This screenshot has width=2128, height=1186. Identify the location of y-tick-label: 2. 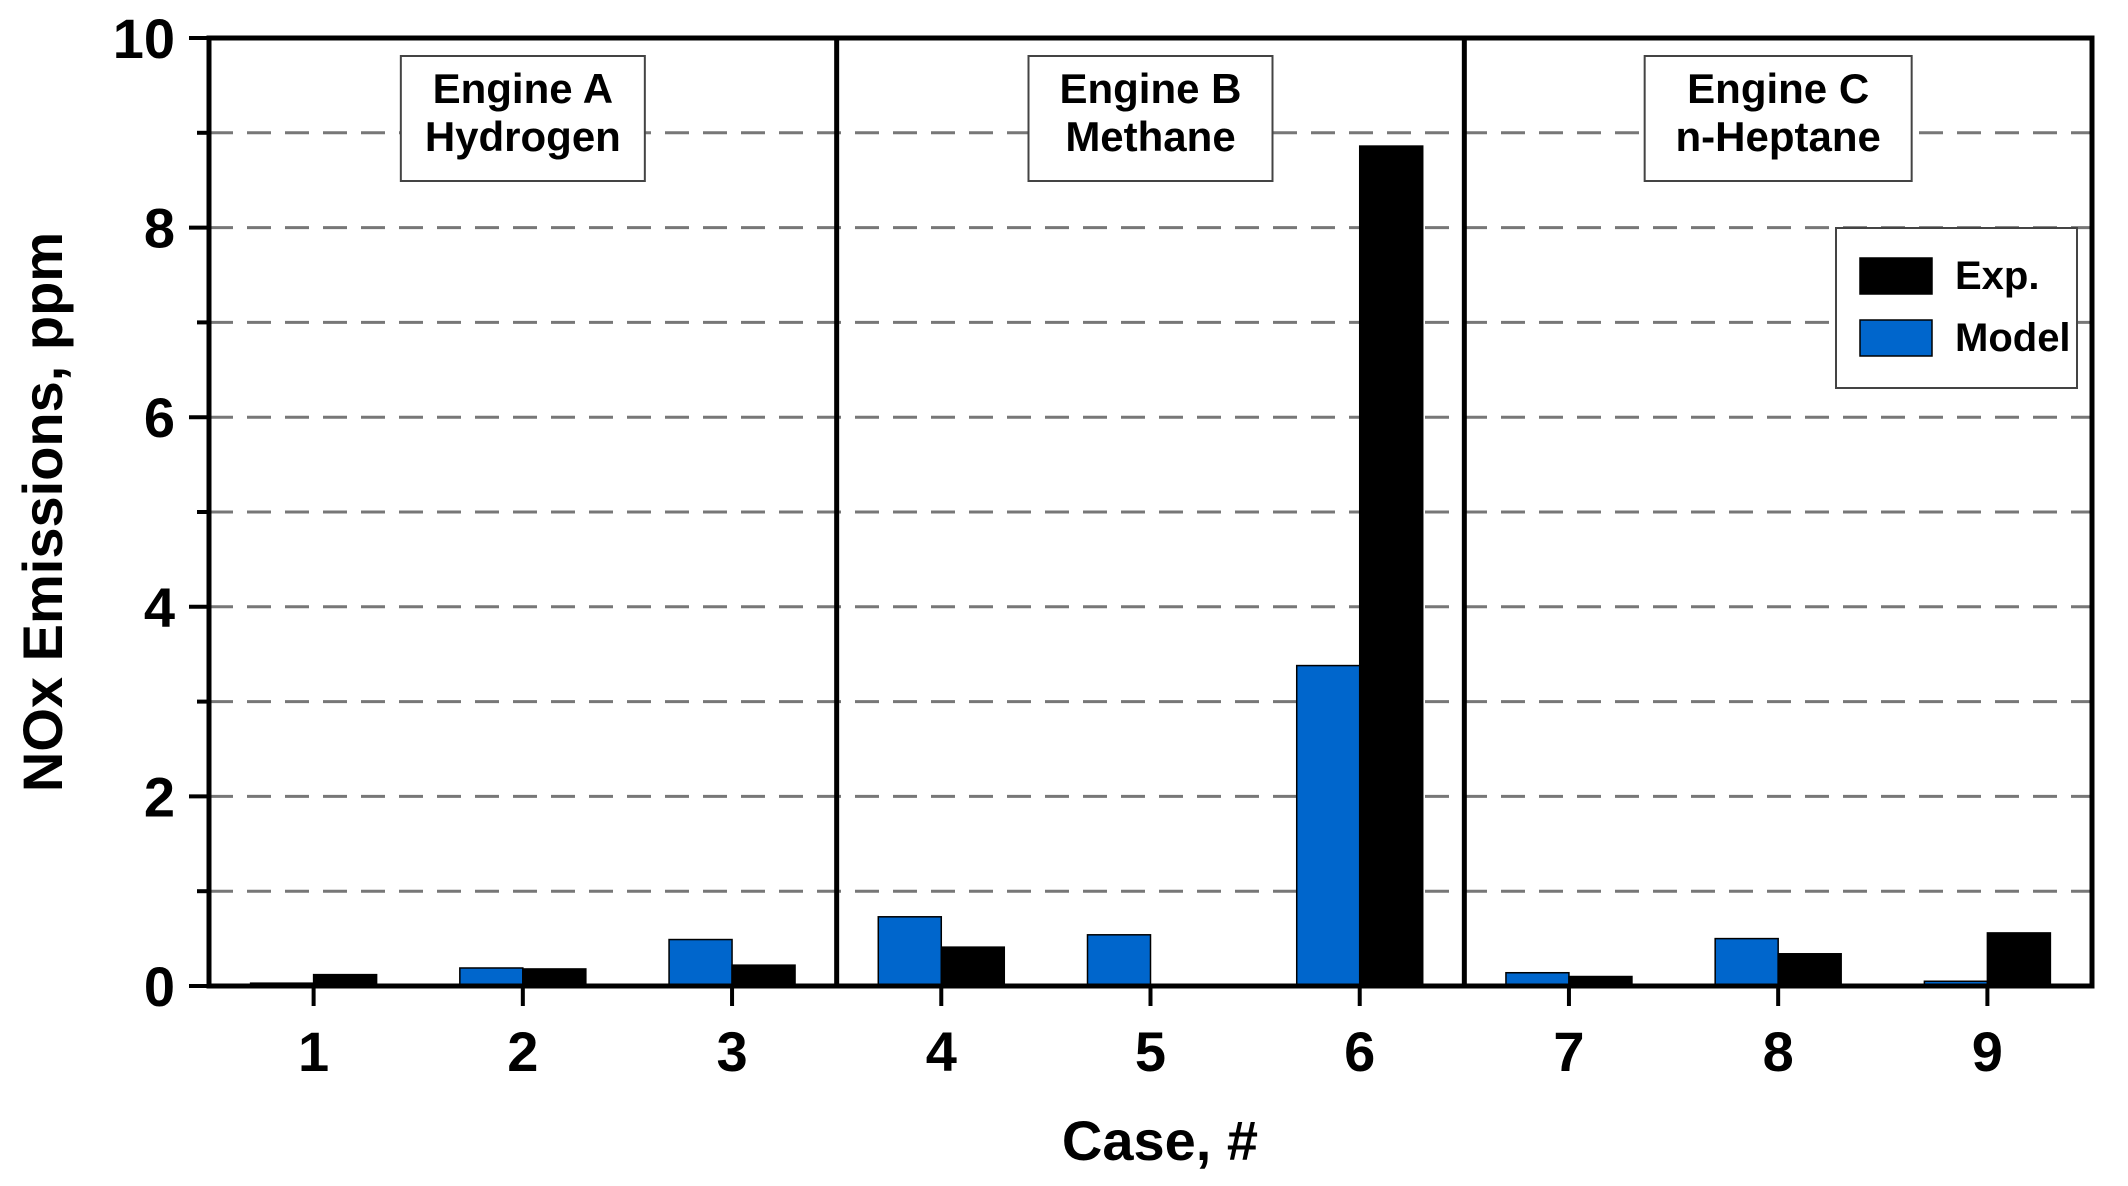
(159, 796).